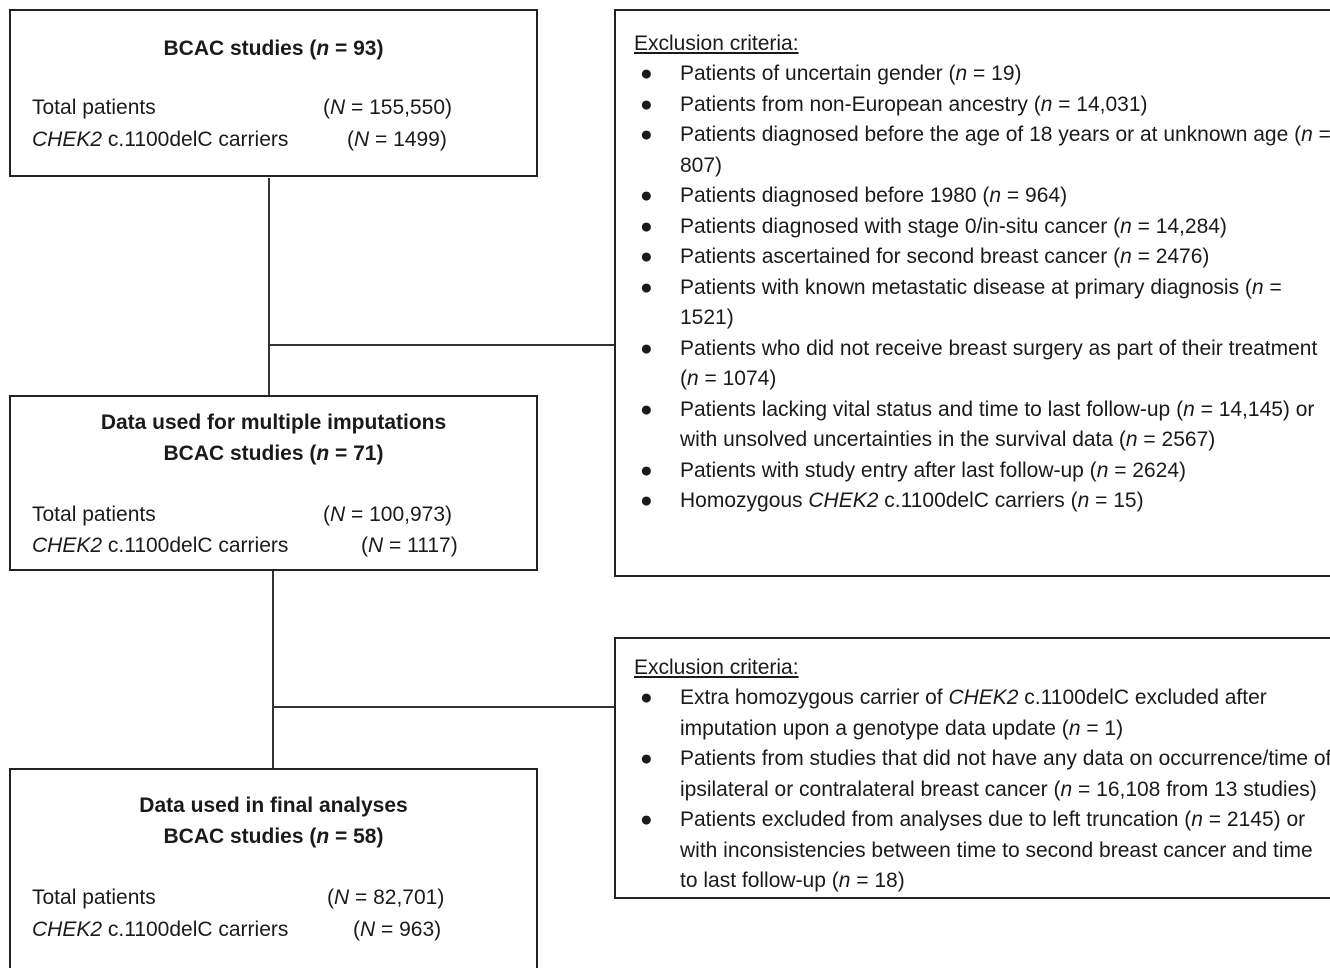 Image resolution: width=1330 pixels, height=968 pixels. What do you see at coordinates (386, 897) in the screenshot?
I see `total-patients-value: (N = 82,701)` at bounding box center [386, 897].